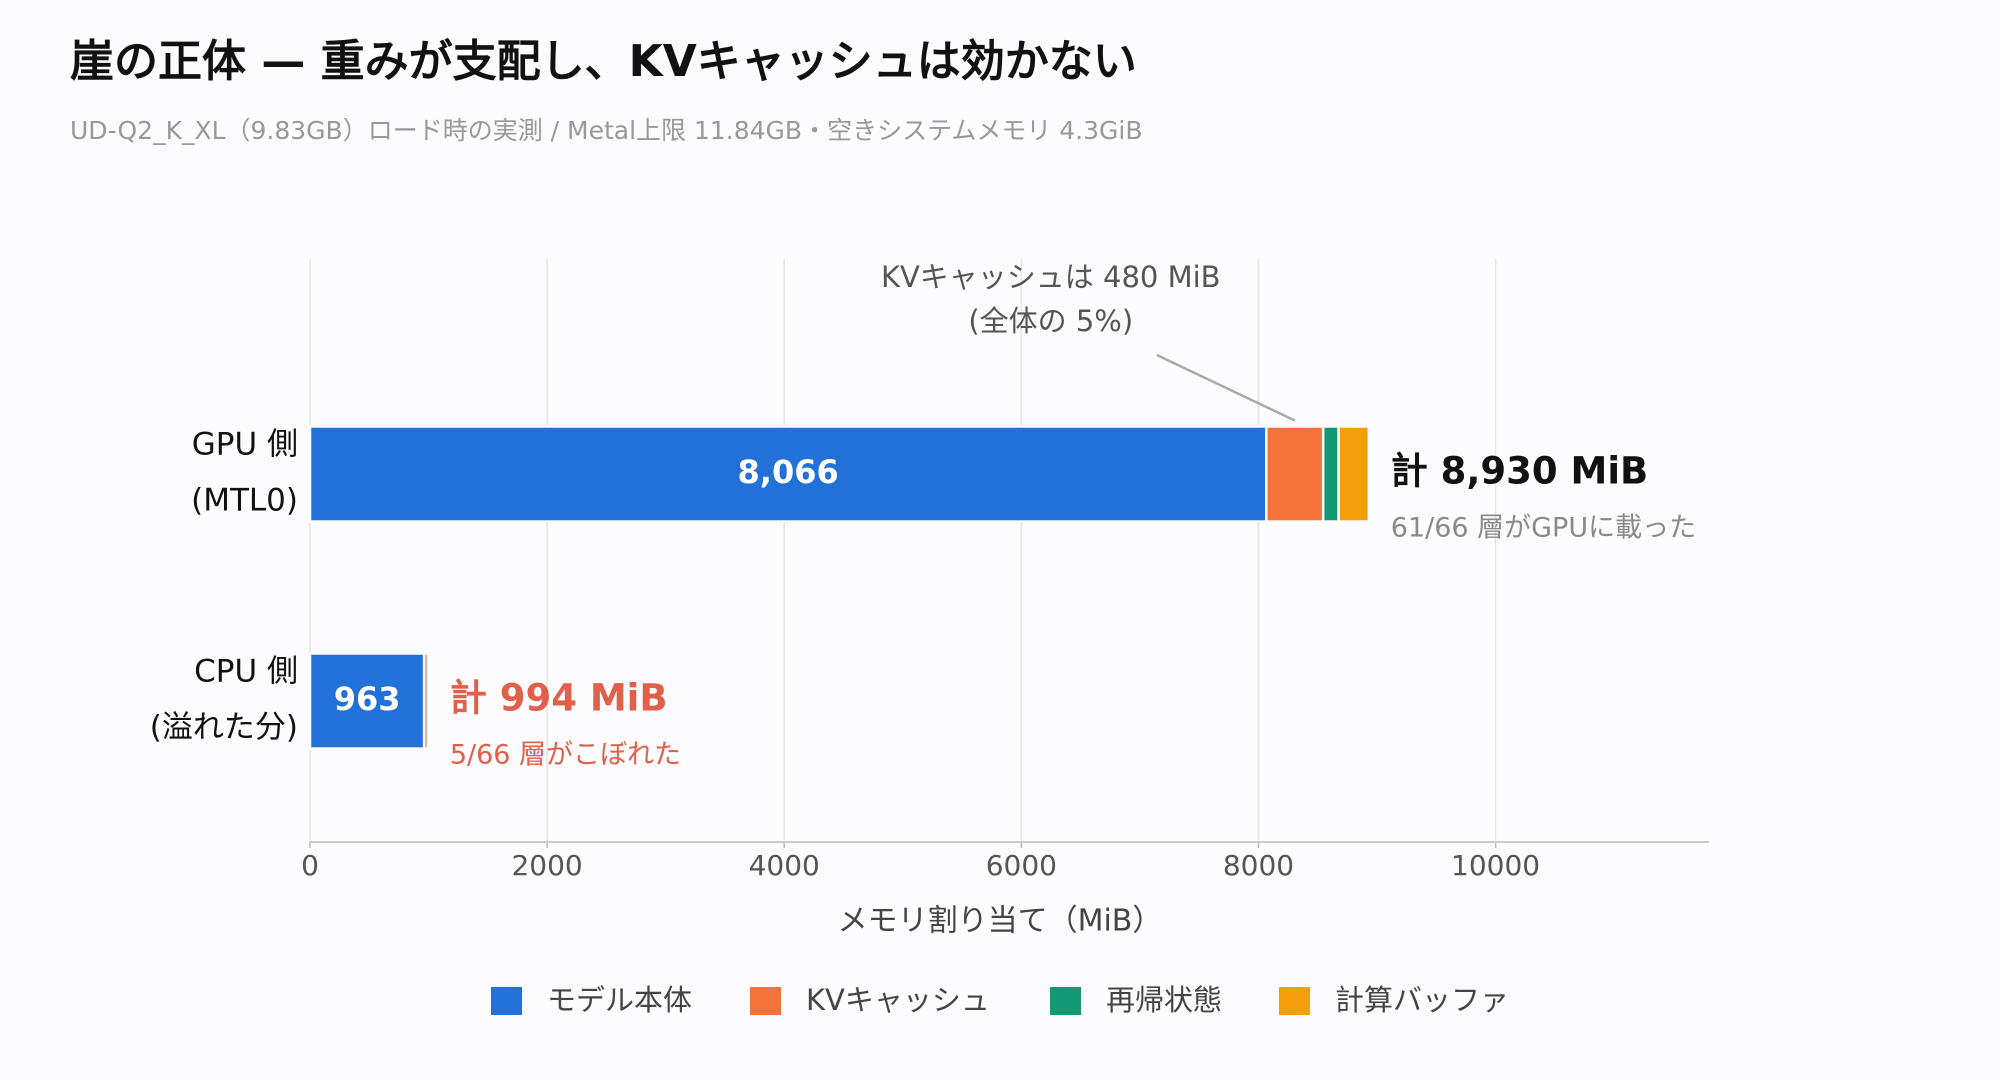 This screenshot has height=1080, width=2000. Describe the element at coordinates (1495, 865) in the screenshot. I see `x-tick-label: 10000` at that location.